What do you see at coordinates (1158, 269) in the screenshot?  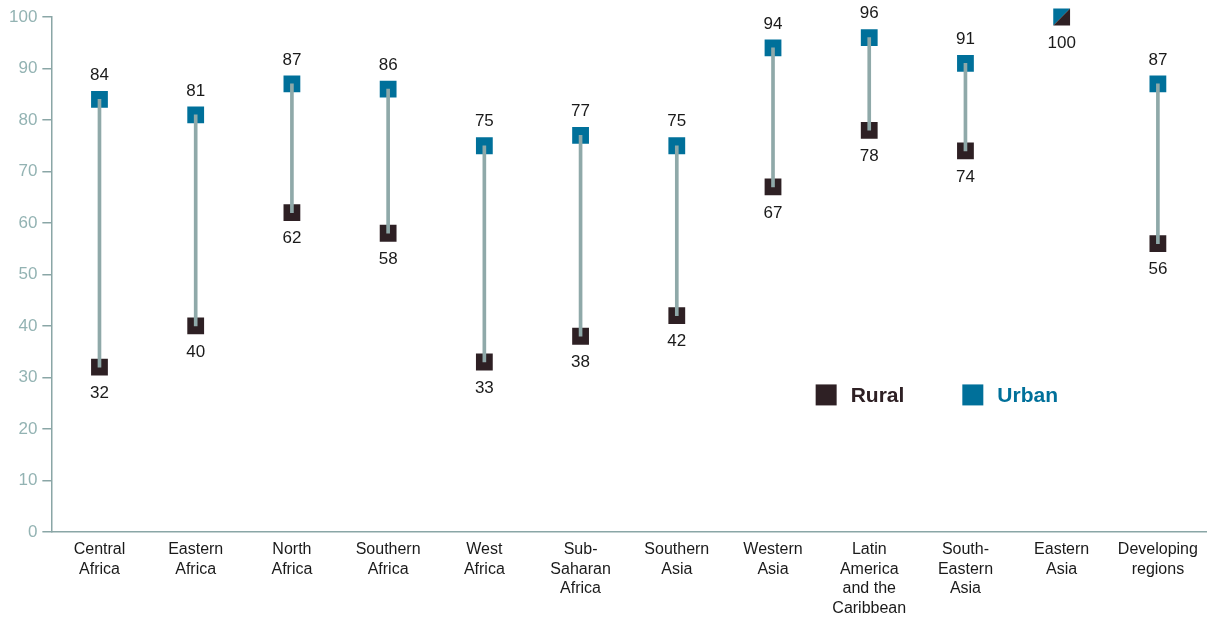 I see `data-label: 56` at bounding box center [1158, 269].